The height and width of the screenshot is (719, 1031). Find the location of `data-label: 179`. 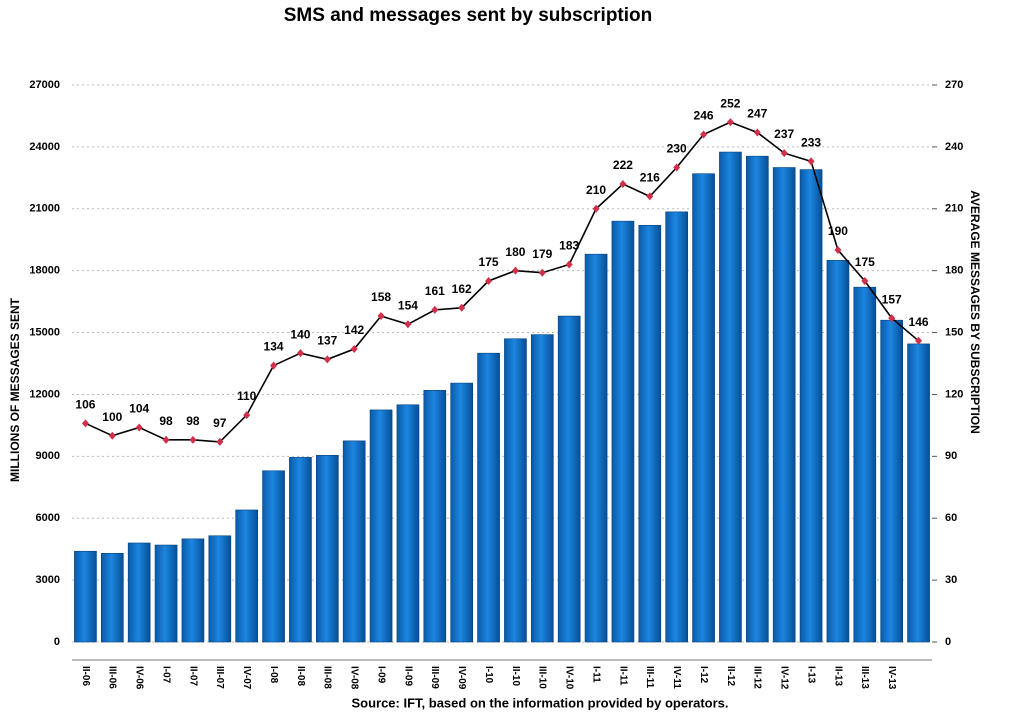

data-label: 179 is located at coordinates (542, 254).